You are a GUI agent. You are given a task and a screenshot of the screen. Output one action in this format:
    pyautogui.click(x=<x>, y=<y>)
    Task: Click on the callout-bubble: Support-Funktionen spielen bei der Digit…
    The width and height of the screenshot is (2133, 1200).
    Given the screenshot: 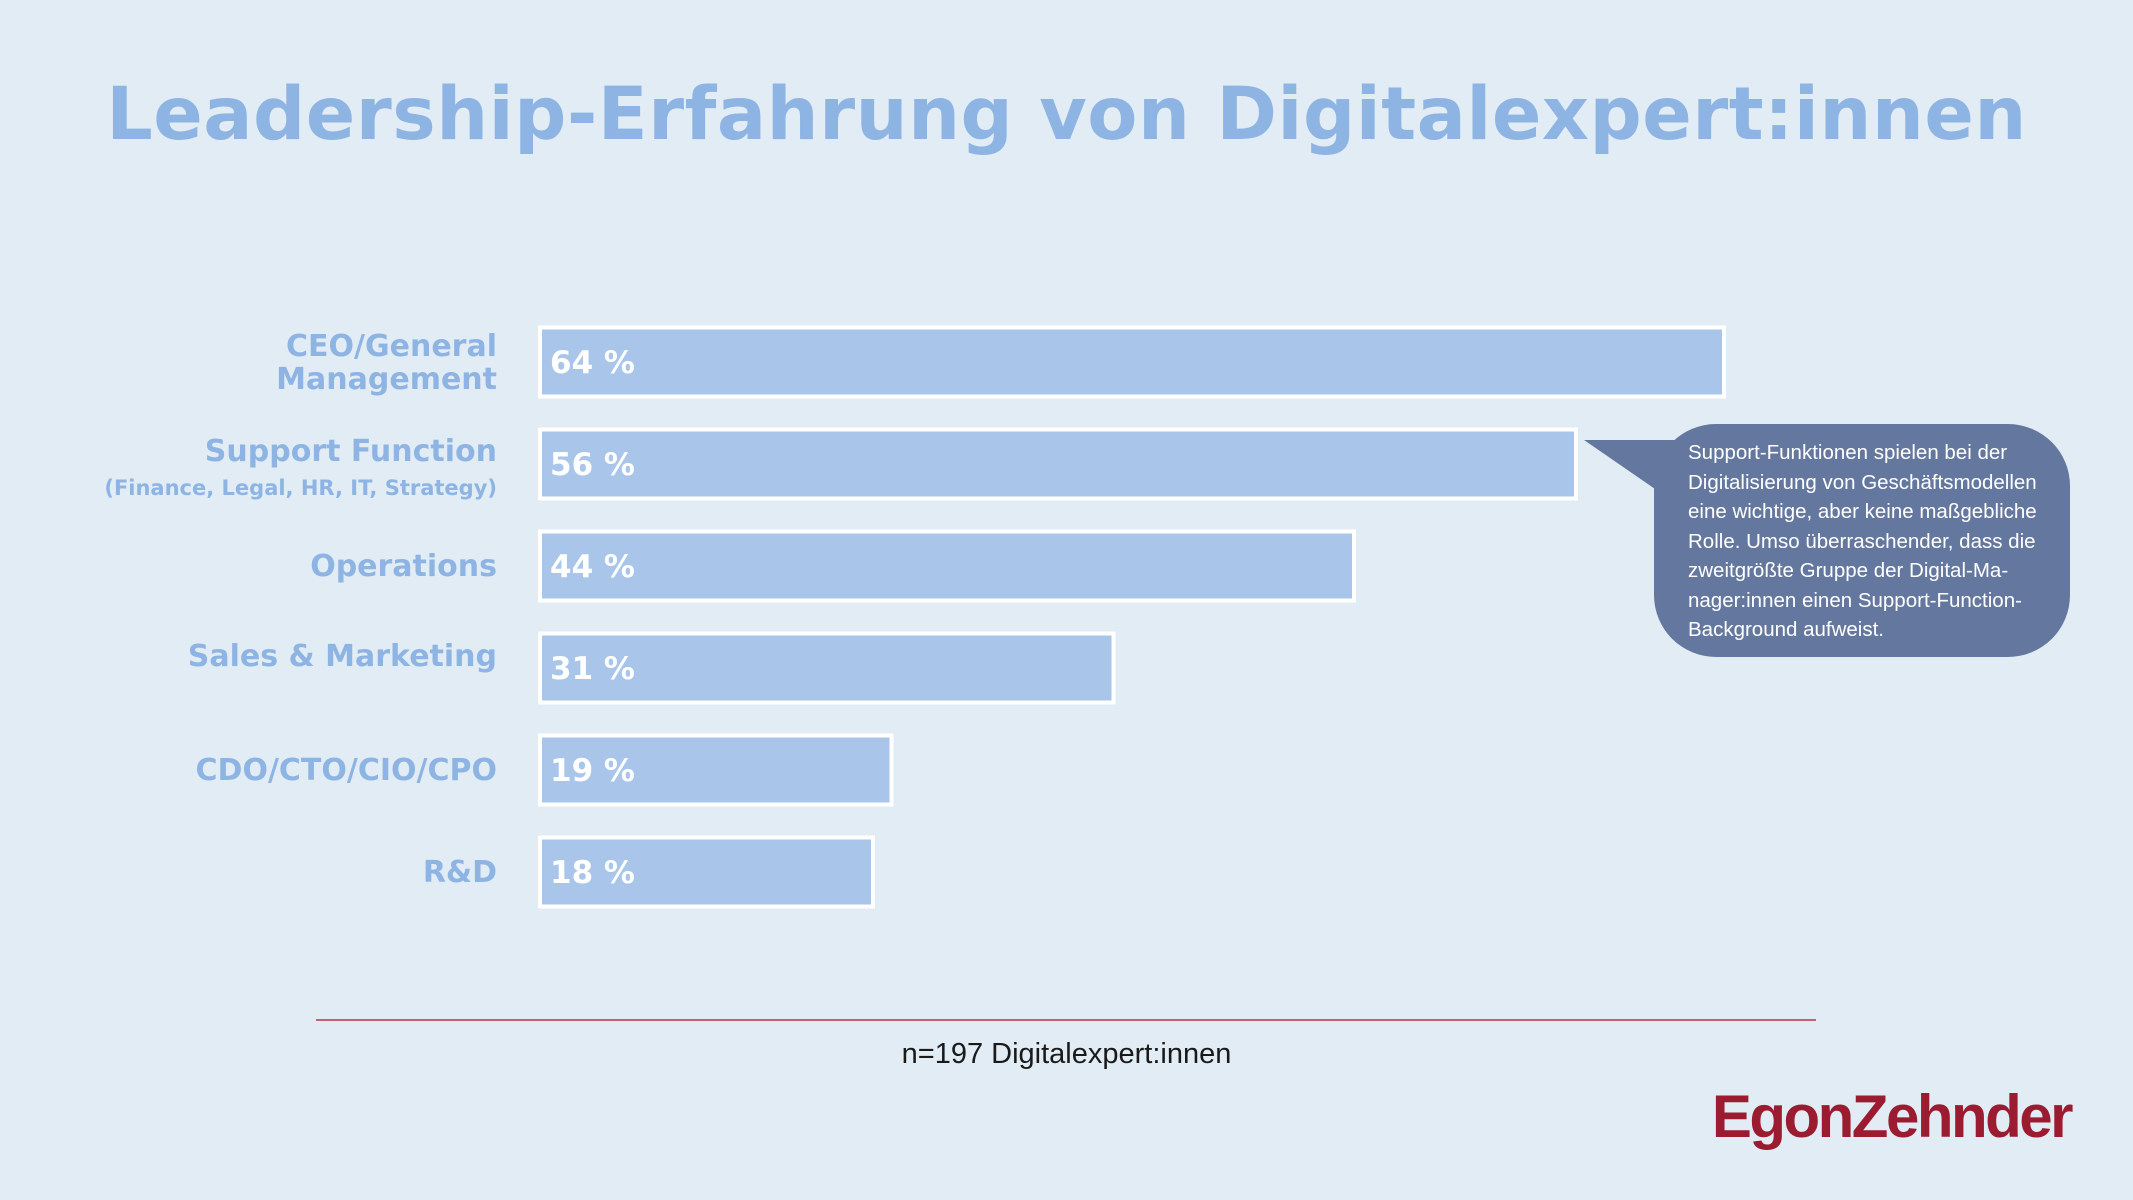 What is the action you would take?
    pyautogui.click(x=1862, y=540)
    